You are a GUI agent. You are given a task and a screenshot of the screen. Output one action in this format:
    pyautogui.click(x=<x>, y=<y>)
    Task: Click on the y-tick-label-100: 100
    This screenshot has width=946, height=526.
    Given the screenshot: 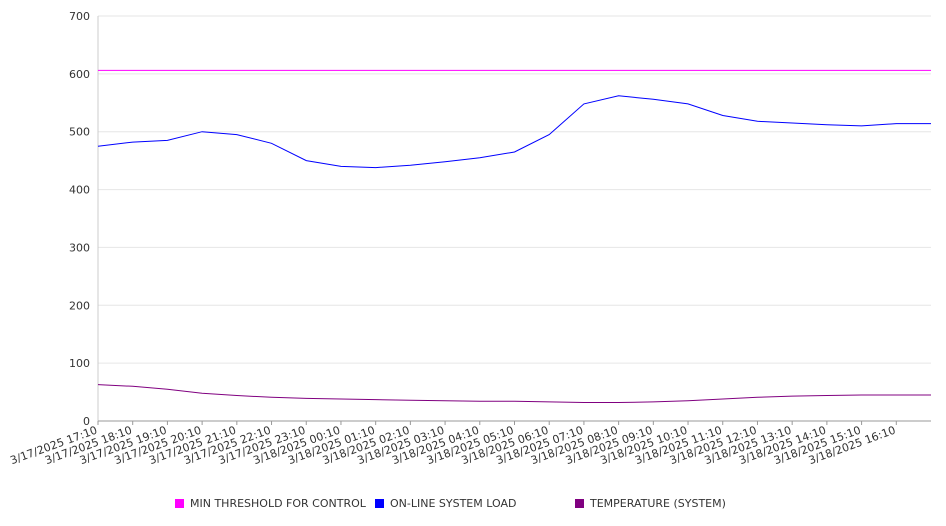 What is the action you would take?
    pyautogui.click(x=79, y=363)
    